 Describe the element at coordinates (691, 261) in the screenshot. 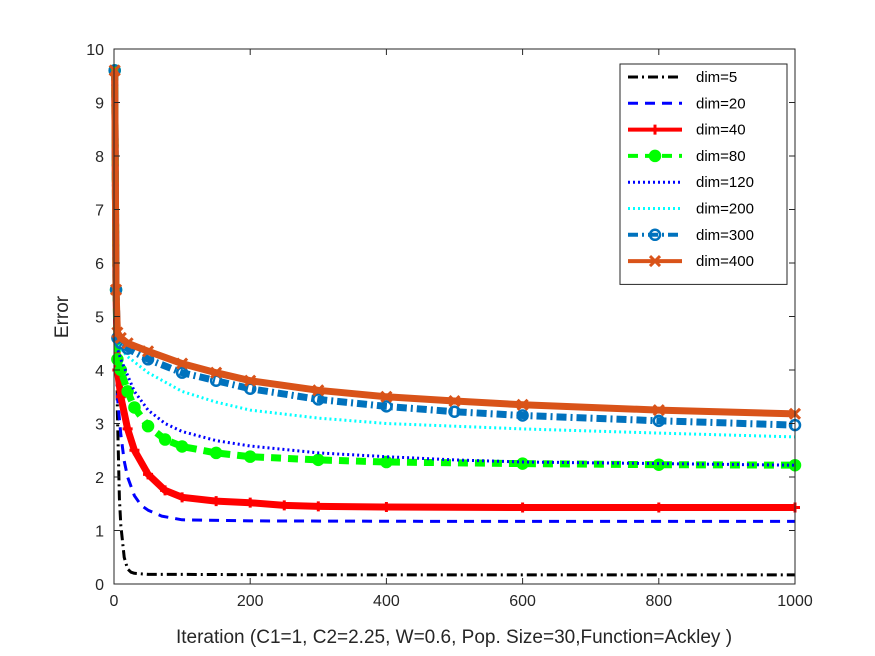

I see `legend-entry-dim-400: dim=400` at that location.